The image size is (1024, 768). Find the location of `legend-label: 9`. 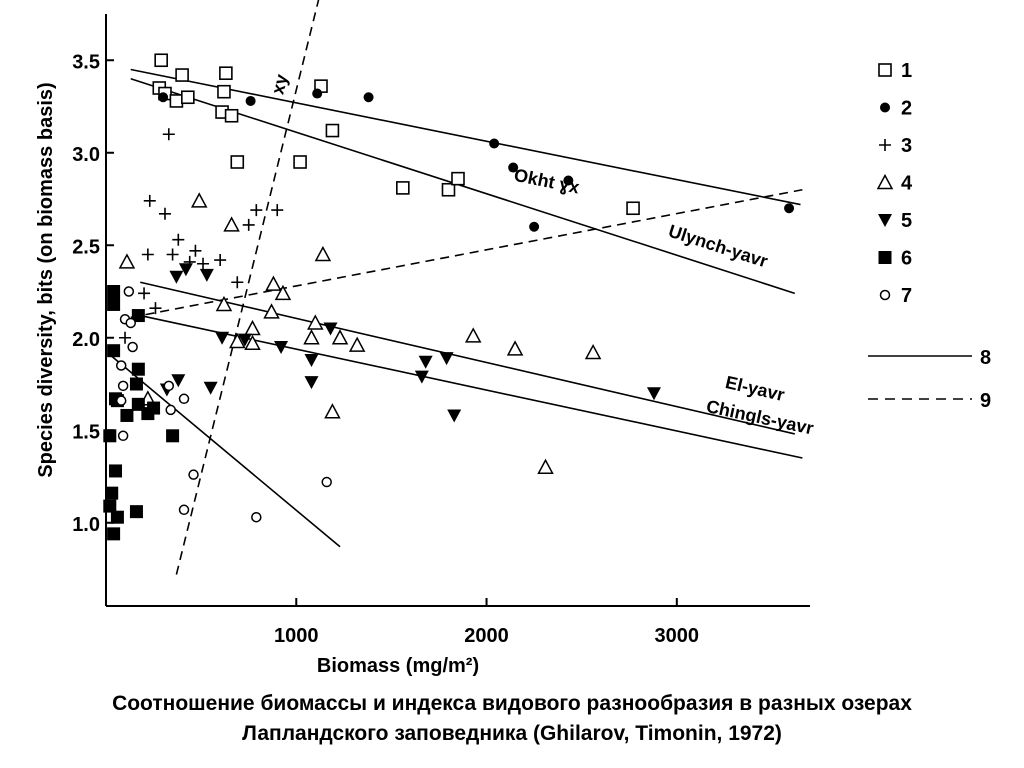

legend-label: 9 is located at coordinates (985, 401).